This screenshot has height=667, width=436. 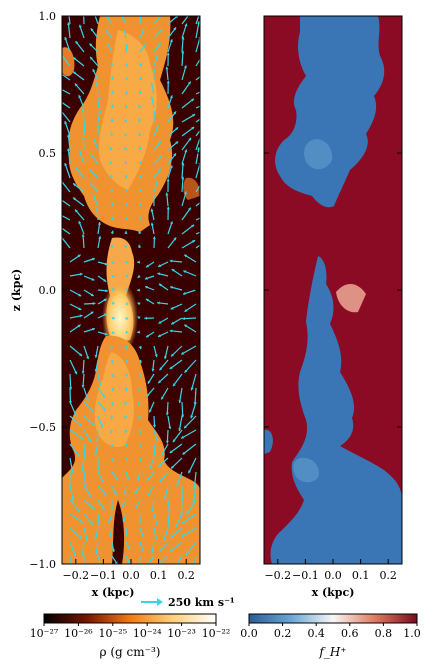 What do you see at coordinates (351, 298) in the screenshot?
I see `ionization-hot-wedge` at bounding box center [351, 298].